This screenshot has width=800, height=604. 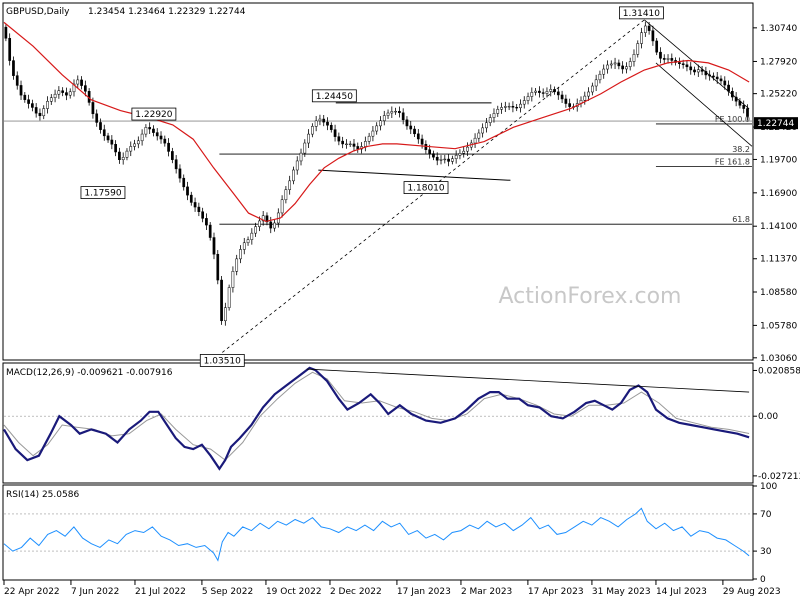 What do you see at coordinates (590, 296) in the screenshot?
I see `watermark: ActionForex.com` at bounding box center [590, 296].